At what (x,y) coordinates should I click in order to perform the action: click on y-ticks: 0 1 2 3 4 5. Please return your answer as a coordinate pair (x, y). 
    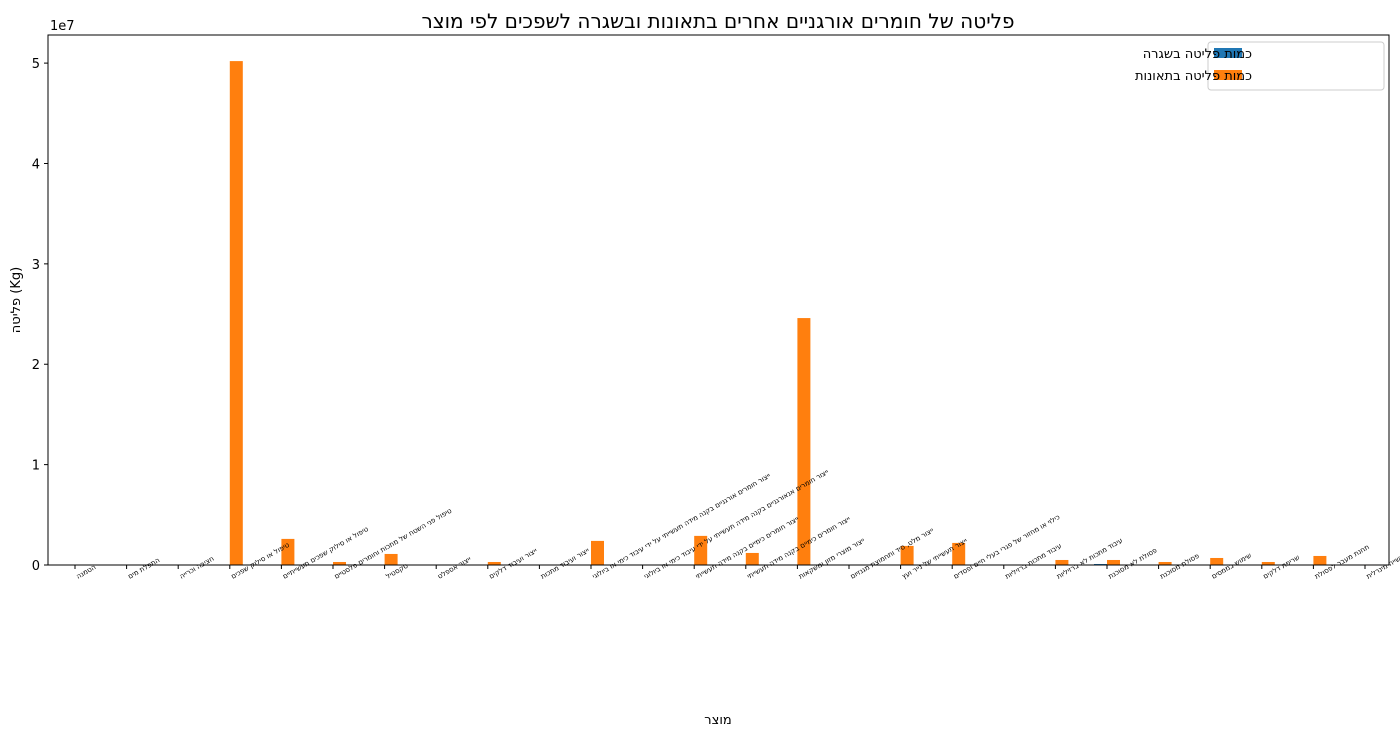
    Looking at the image, I should click on (40, 315).